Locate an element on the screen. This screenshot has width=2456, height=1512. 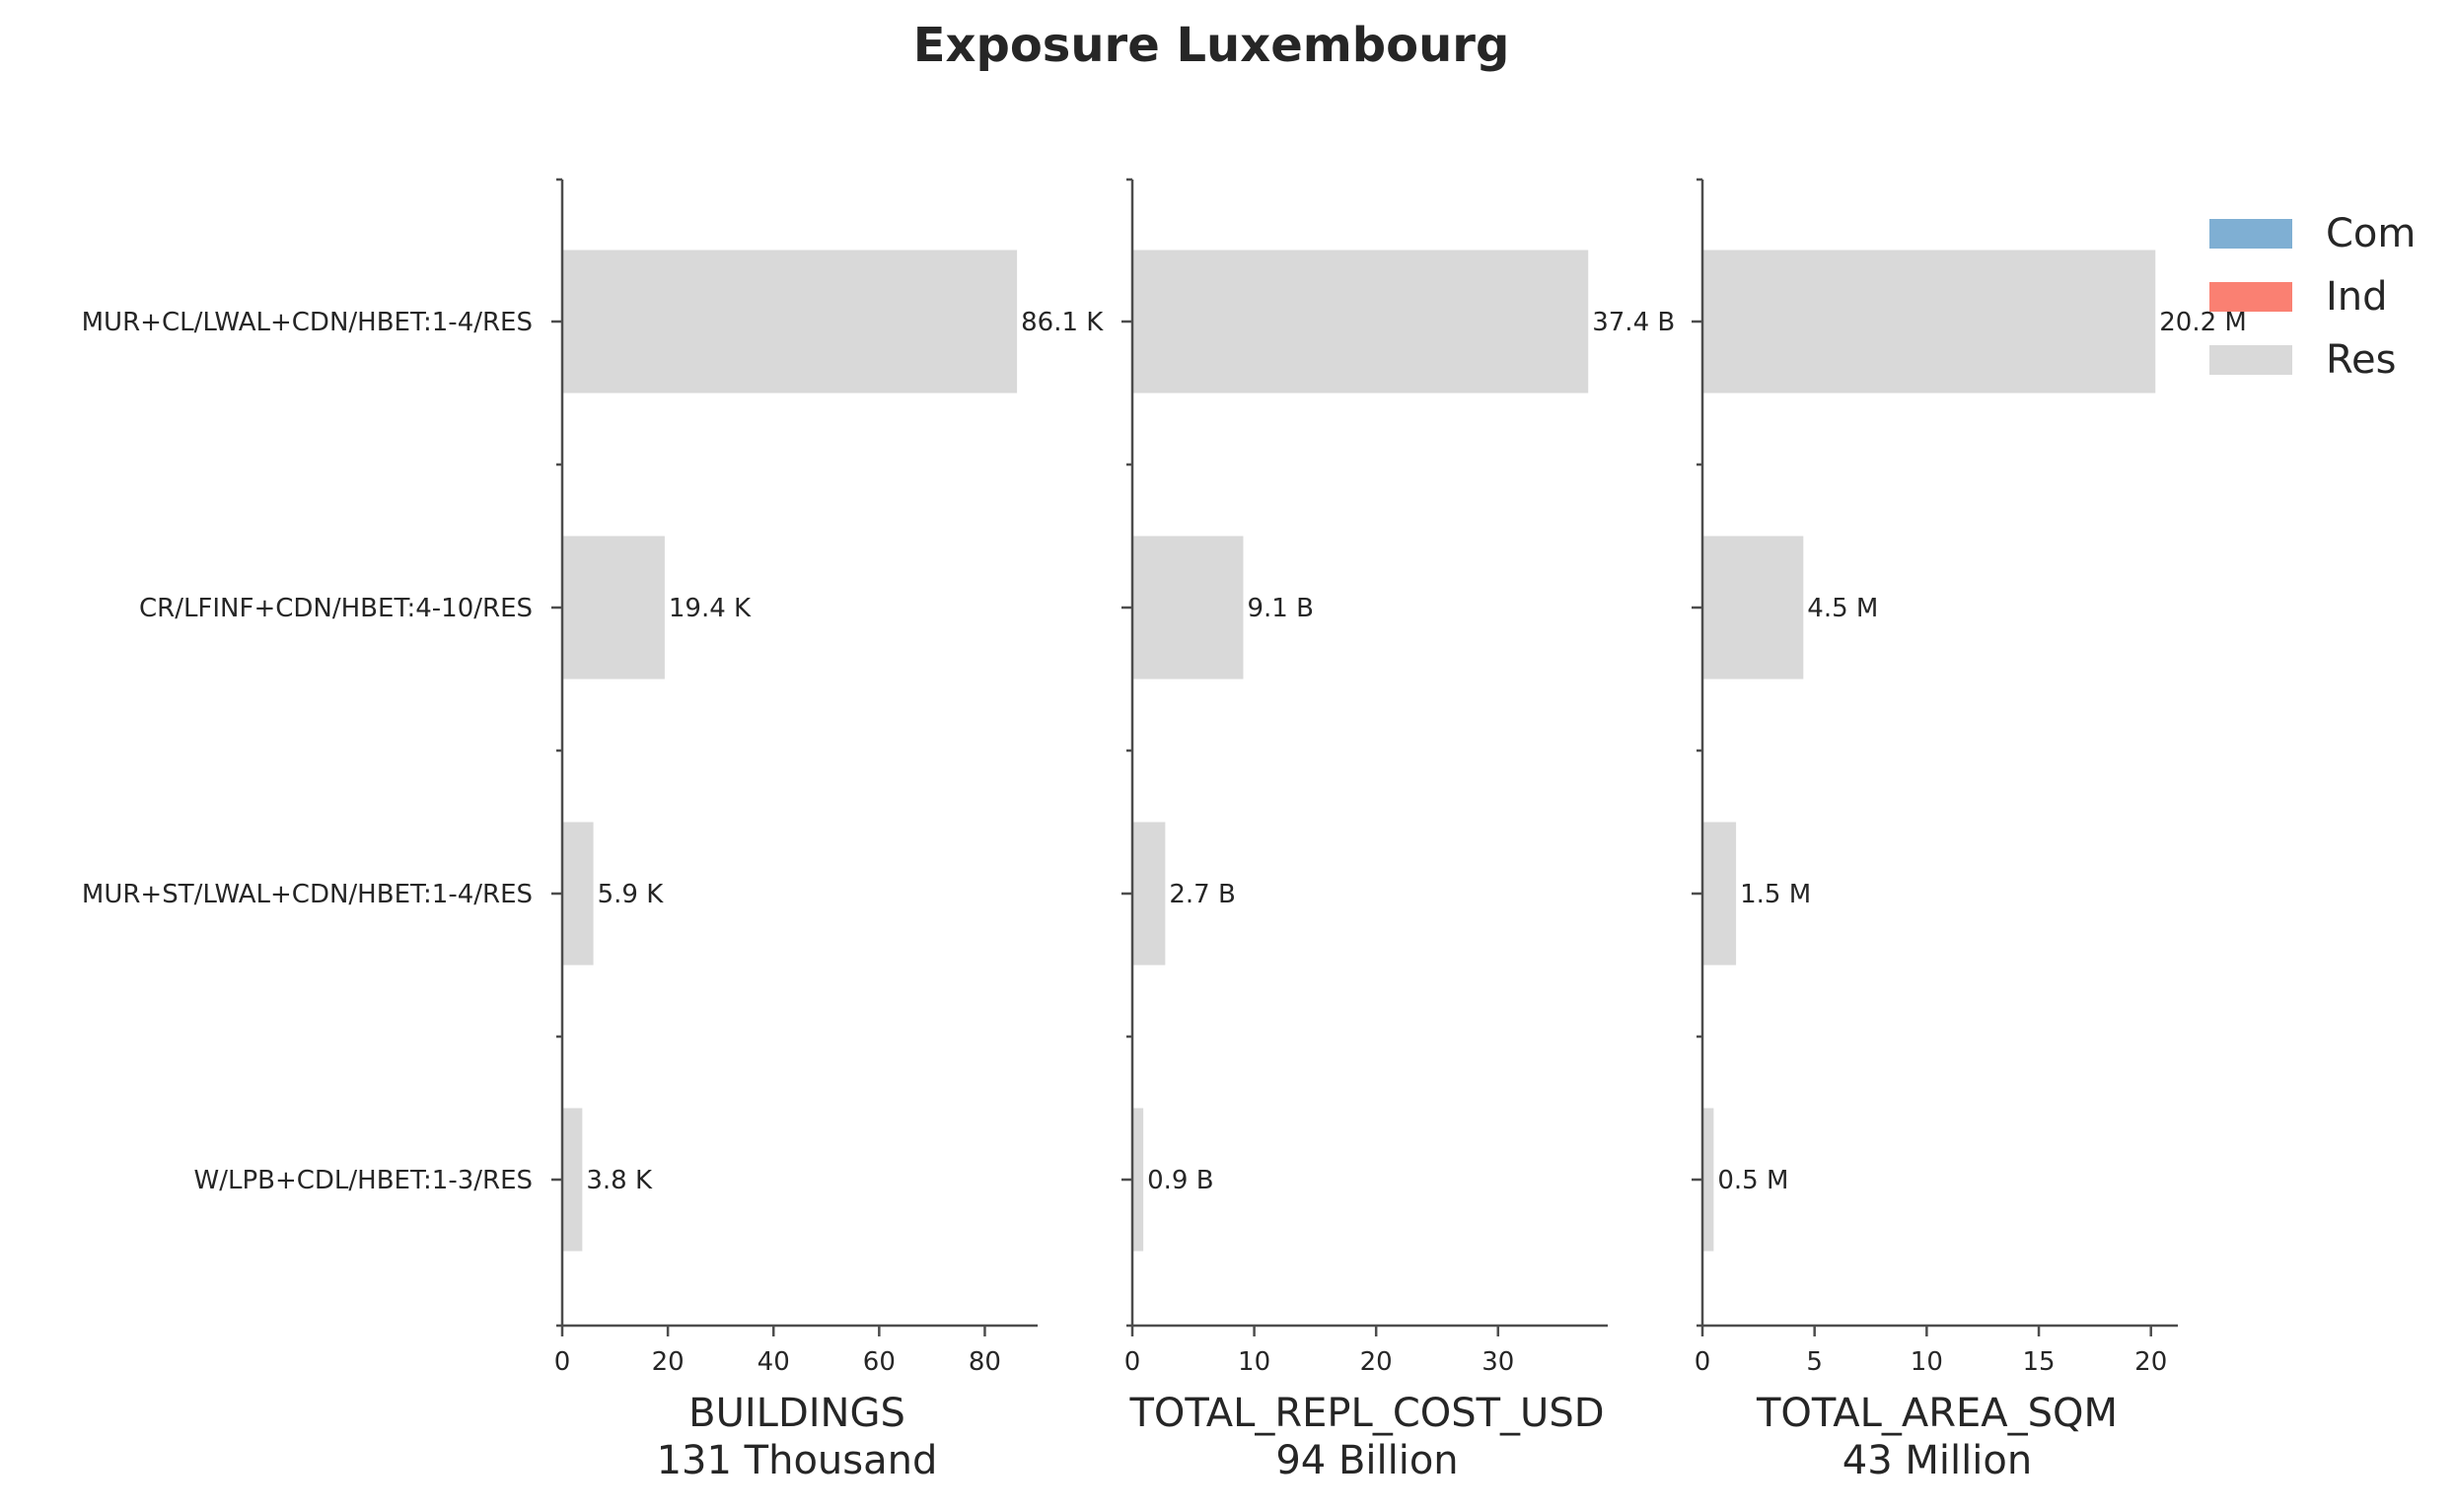
x-tick-label: 15 is located at coordinates (2038, 1362).